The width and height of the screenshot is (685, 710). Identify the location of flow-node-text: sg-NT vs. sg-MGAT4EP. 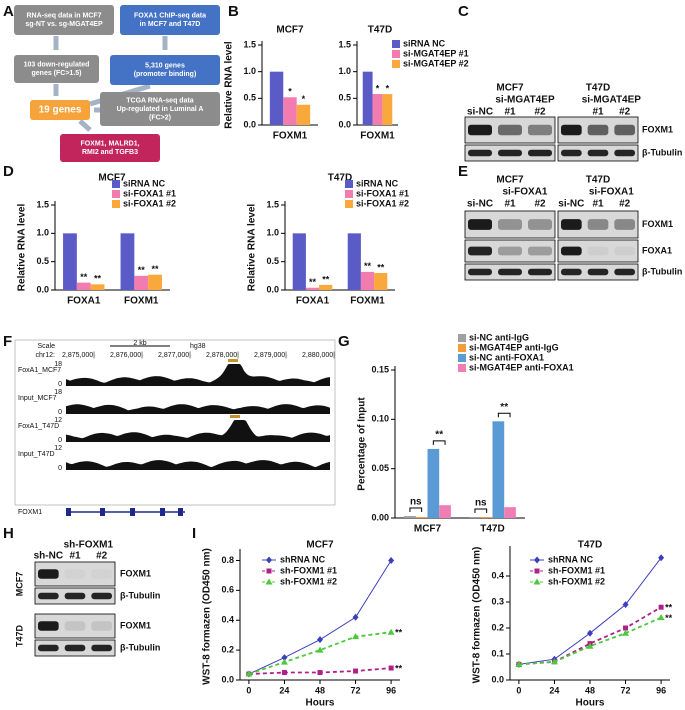
(64, 24).